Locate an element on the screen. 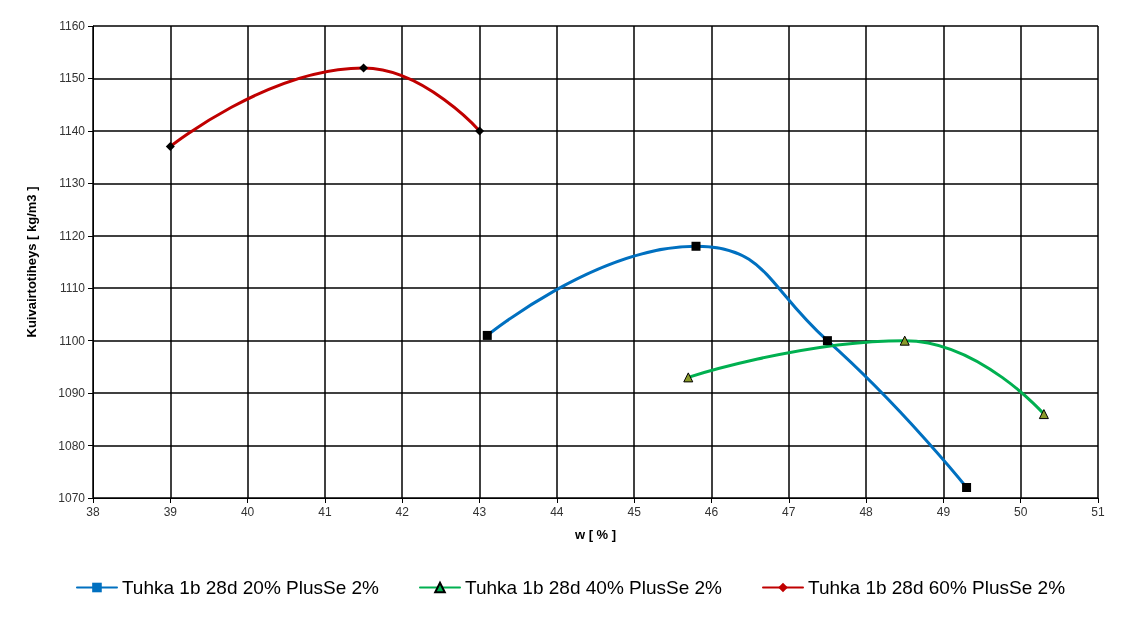 The image size is (1145, 617). y-tick-label: 1160 is located at coordinates (72, 26).